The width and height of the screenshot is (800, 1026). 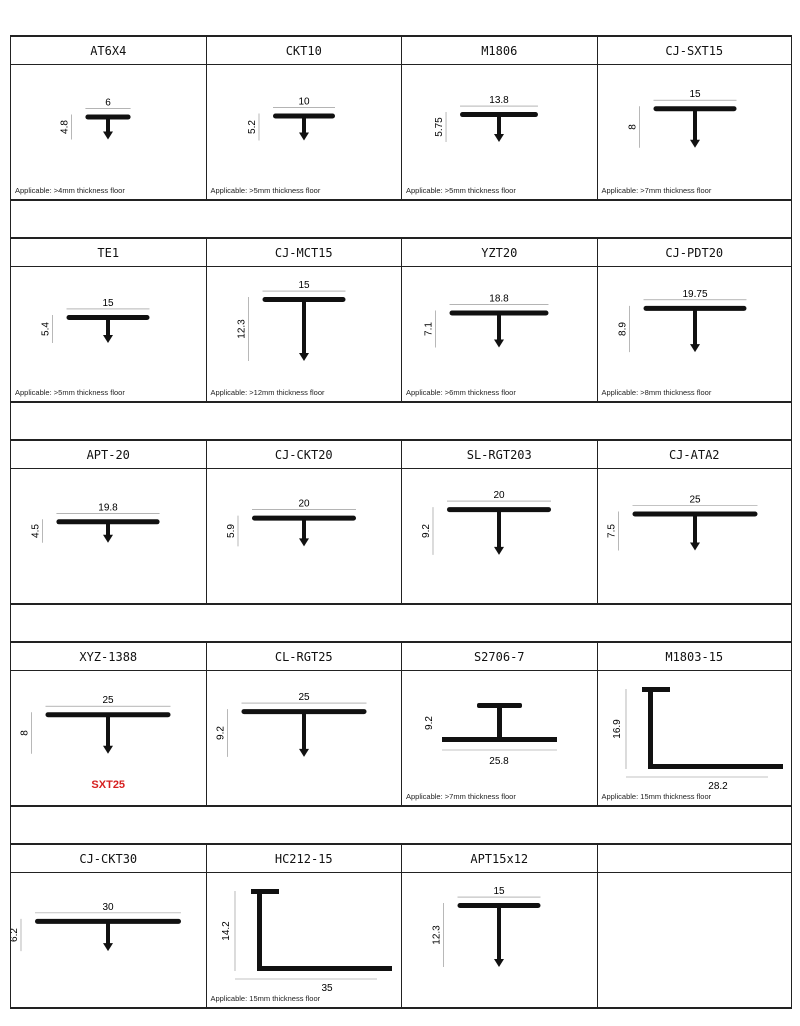 I want to click on drawing-row: 19.8 4.5 20 5.9 20 9.2 25 7.5, so click(x=401, y=536).